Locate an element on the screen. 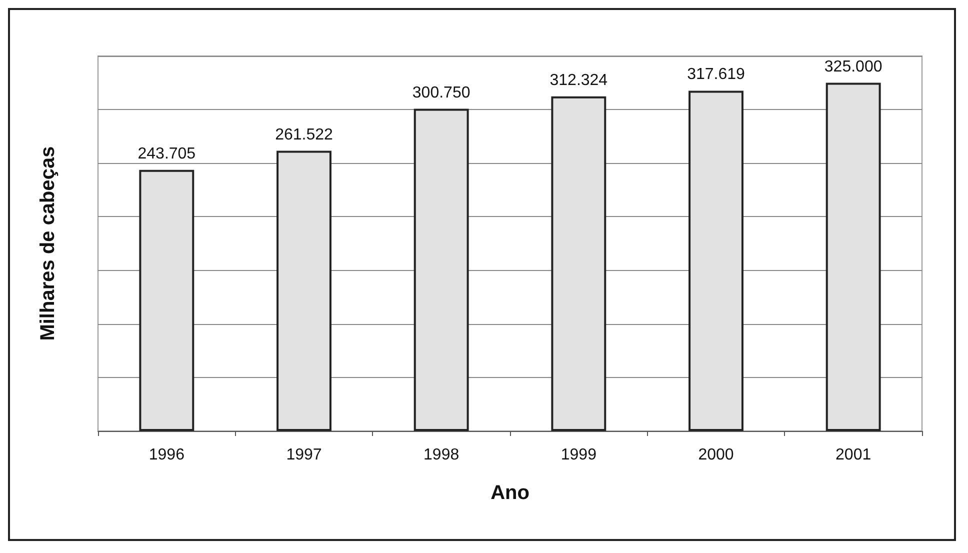 This screenshot has width=968, height=553. data-label: 300.750 is located at coordinates (441, 93).